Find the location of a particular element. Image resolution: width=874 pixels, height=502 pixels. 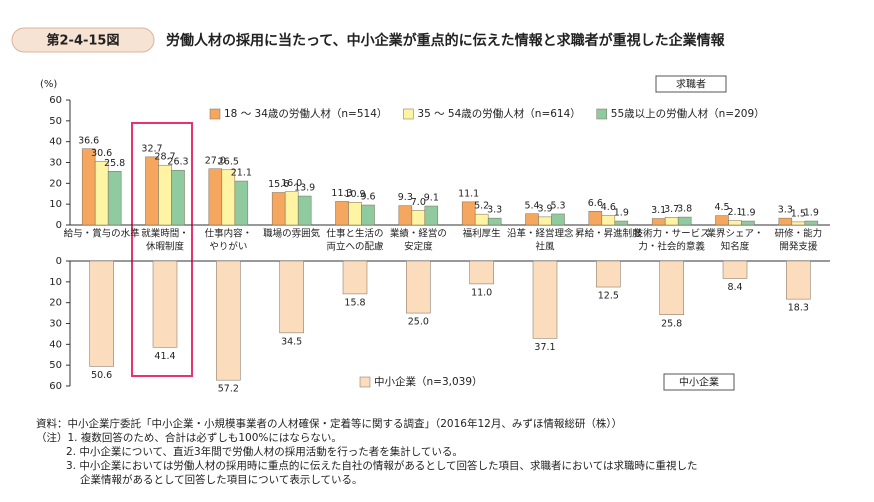

value-label: 10.9 is located at coordinates (354, 194).